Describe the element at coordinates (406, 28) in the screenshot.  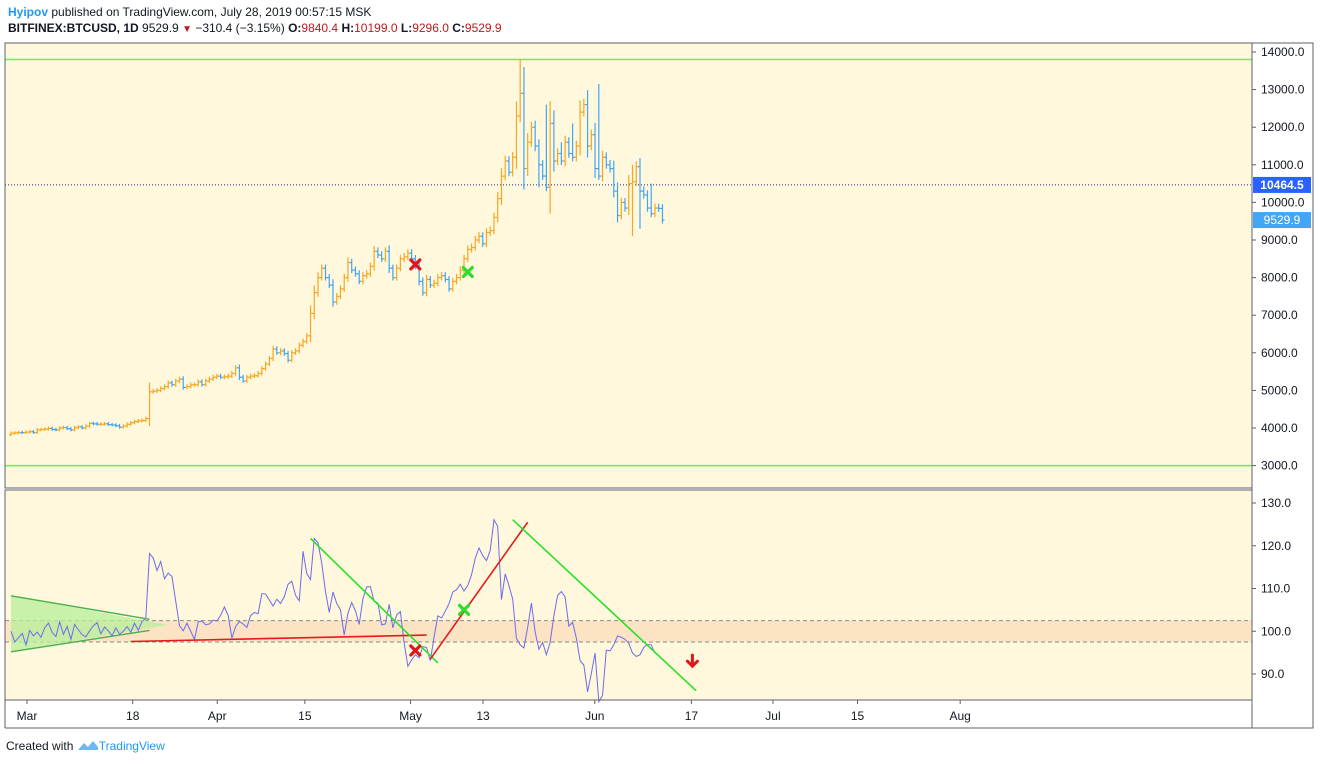
I see `low-label: L:` at that location.